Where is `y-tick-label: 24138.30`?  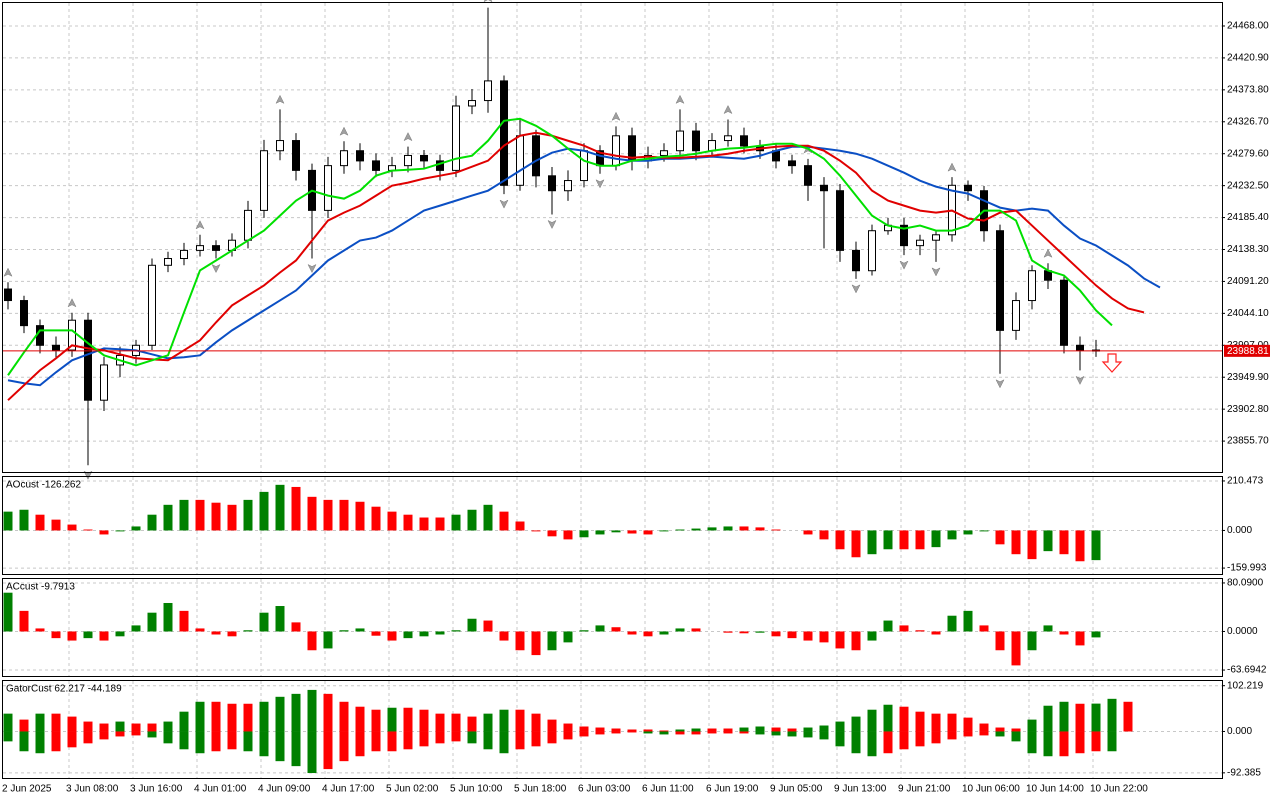
y-tick-label: 24138.30 is located at coordinates (1248, 249).